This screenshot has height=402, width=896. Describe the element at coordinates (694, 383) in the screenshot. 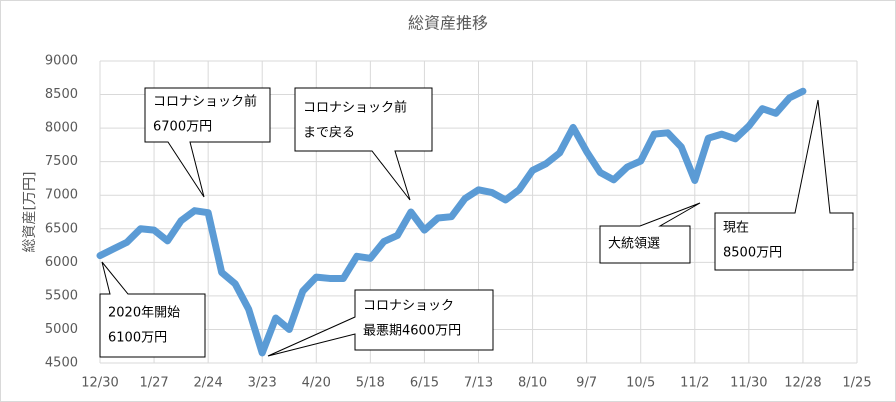

I see `x-tick-label: 11/2` at that location.